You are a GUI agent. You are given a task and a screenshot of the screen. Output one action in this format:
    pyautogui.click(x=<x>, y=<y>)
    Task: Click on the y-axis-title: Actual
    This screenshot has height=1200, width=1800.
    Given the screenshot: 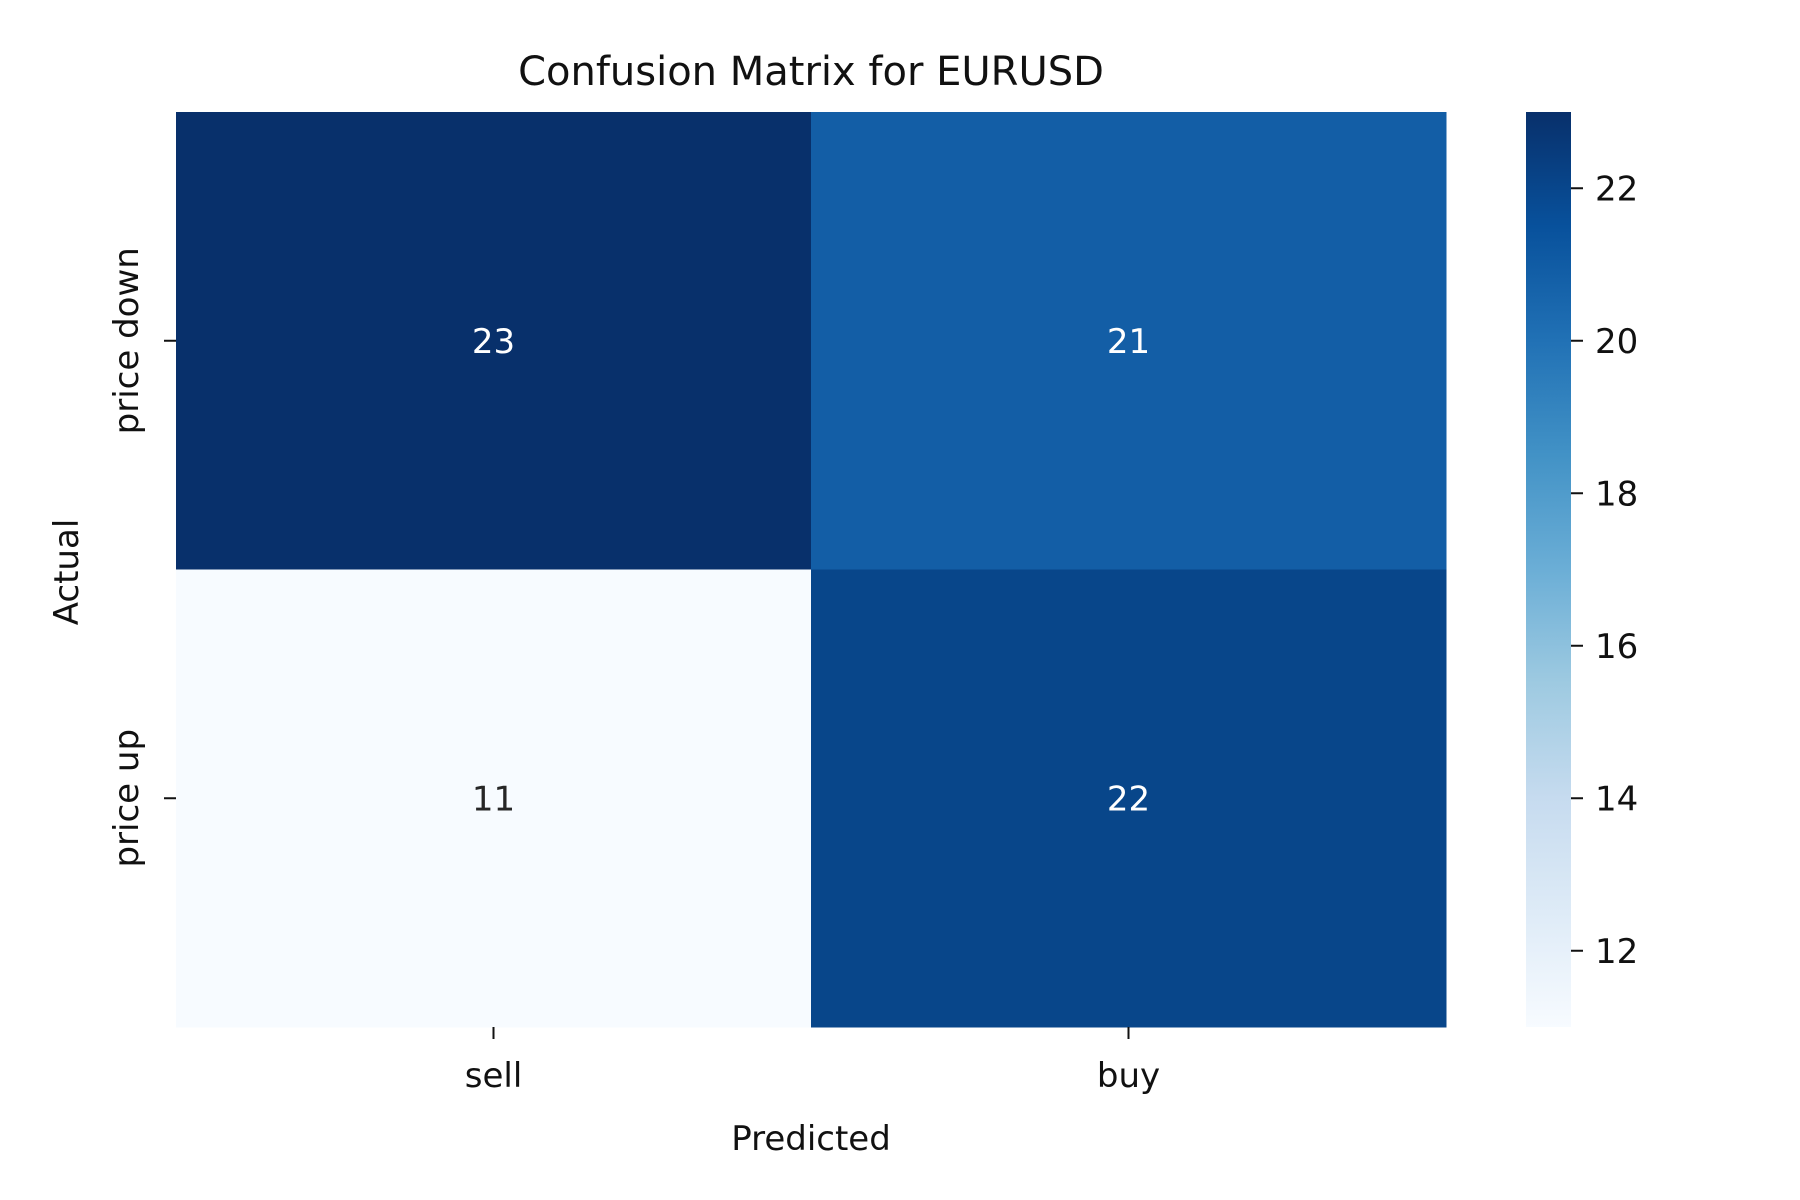 What is the action you would take?
    pyautogui.click(x=67, y=572)
    